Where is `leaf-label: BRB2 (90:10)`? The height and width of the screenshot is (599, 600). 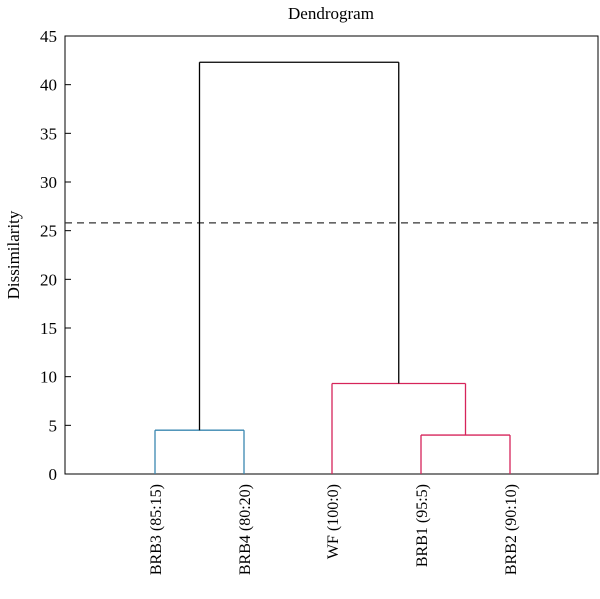
leaf-label: BRB2 (90:10) is located at coordinates (511, 529).